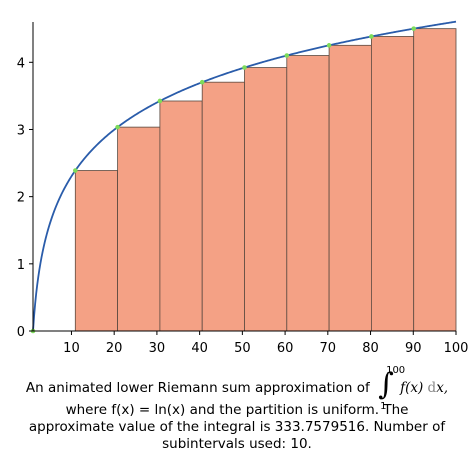 Image resolution: width=474 pixels, height=474 pixels. I want to click on integral-glyph: ∫, so click(386, 384).